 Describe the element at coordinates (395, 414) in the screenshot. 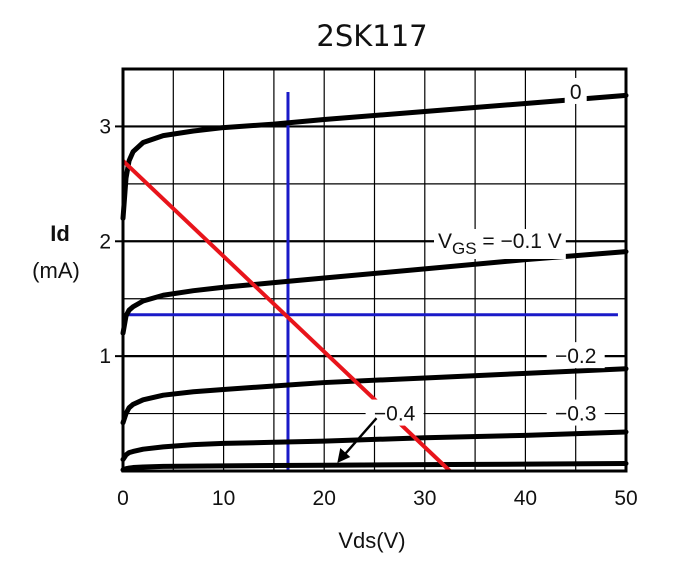

I see `curve-label: −0.4` at that location.